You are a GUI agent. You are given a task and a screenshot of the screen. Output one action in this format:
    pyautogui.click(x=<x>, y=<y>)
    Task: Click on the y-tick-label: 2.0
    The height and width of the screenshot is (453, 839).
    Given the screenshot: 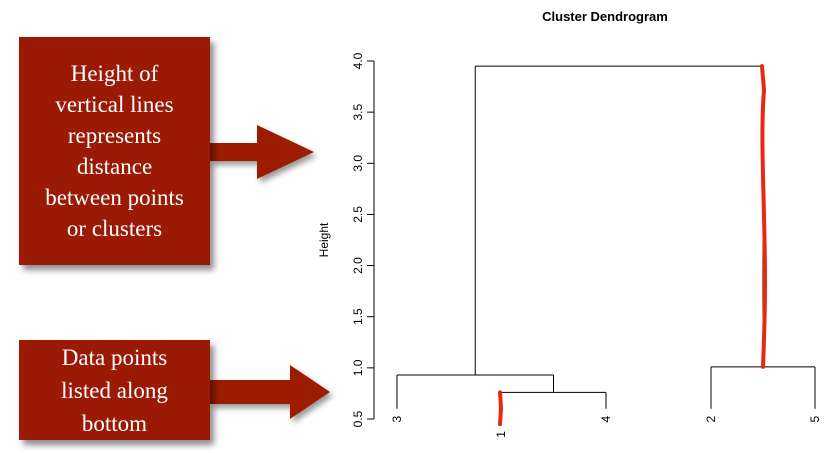 What is the action you would take?
    pyautogui.click(x=358, y=265)
    